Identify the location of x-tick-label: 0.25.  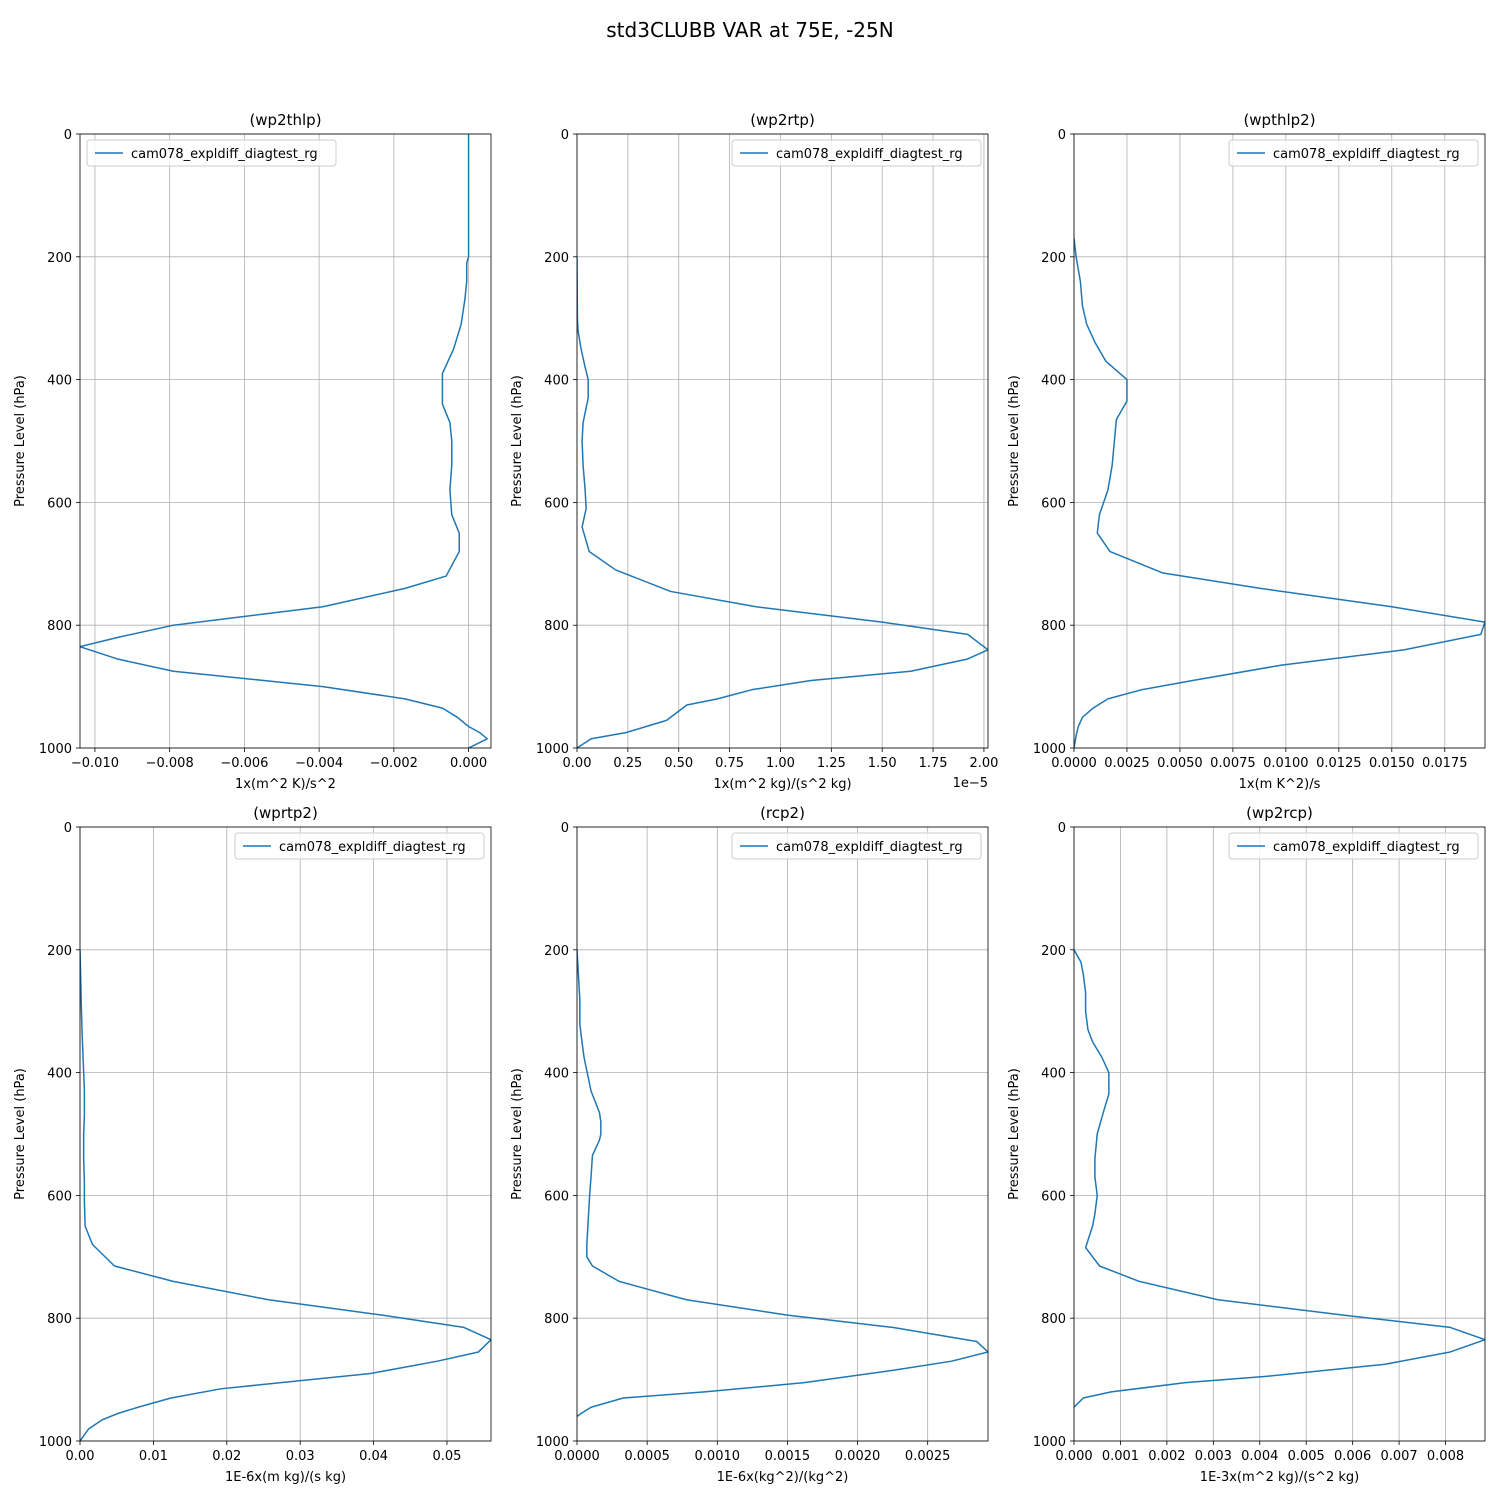
(627, 763).